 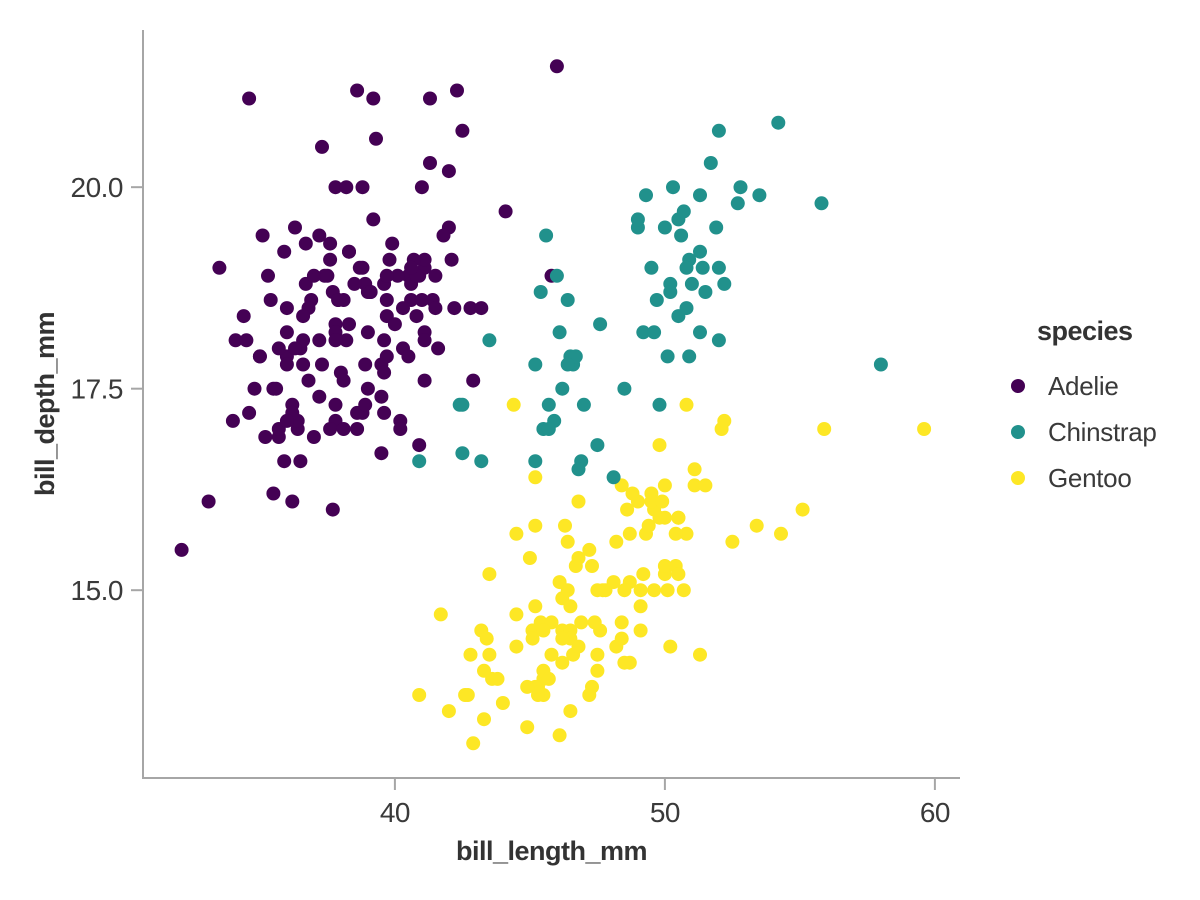 What do you see at coordinates (1085, 331) in the screenshot?
I see `legend-title: species` at bounding box center [1085, 331].